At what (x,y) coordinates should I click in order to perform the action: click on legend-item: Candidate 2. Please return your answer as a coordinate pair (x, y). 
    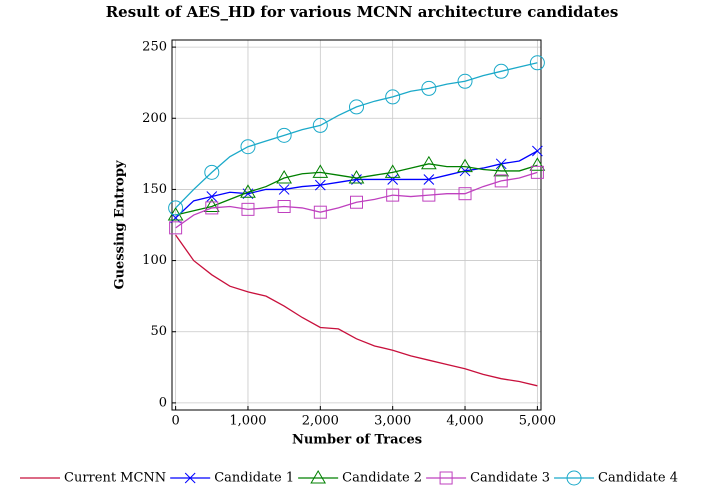
    Looking at the image, I should click on (360, 478).